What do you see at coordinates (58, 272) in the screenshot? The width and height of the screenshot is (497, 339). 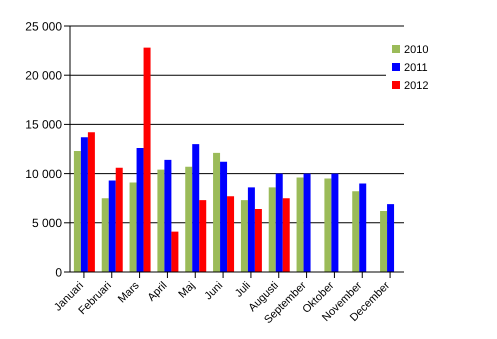 I see `y-tick-label: 0` at bounding box center [58, 272].